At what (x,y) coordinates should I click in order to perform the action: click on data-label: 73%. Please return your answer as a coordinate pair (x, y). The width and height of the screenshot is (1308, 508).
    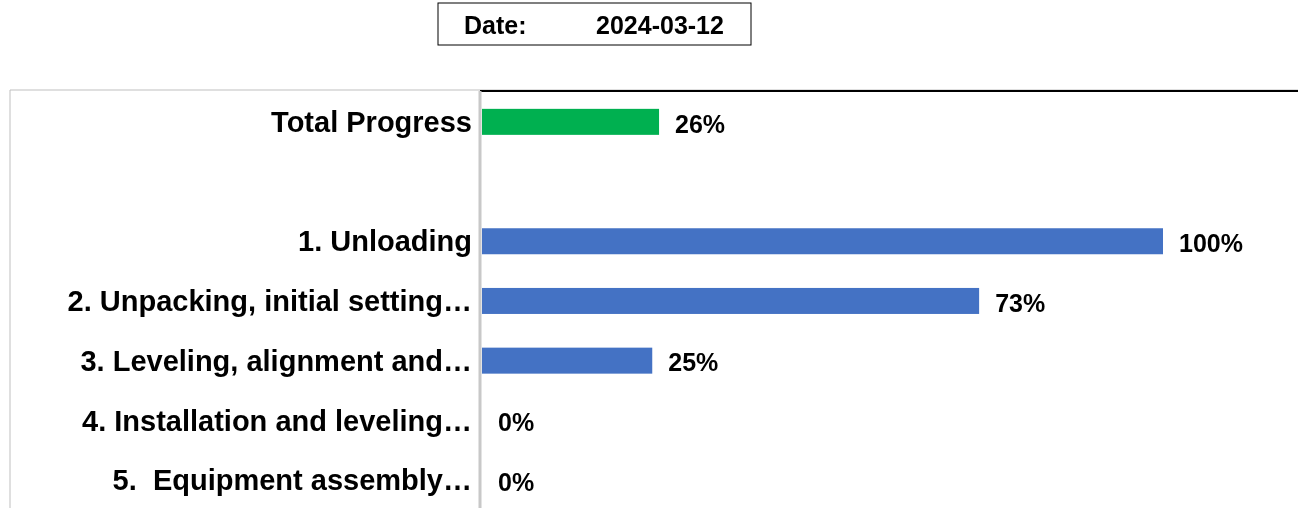
    Looking at the image, I should click on (1020, 302).